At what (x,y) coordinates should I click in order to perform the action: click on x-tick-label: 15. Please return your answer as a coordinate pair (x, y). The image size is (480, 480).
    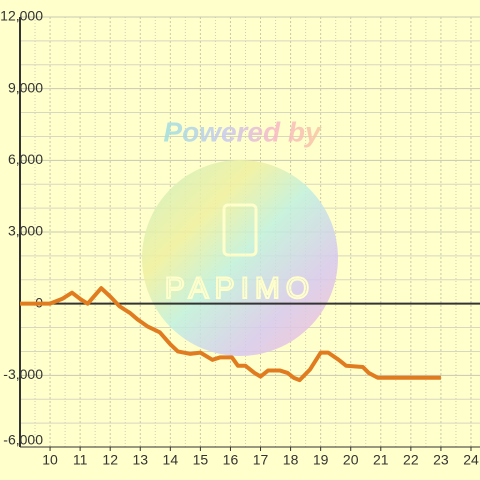
    Looking at the image, I should click on (201, 460).